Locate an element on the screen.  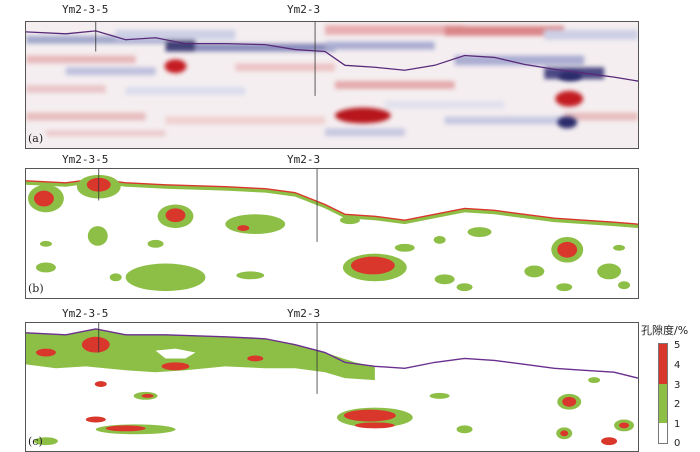
well-label-ym2-3-a: Ym2-3 is located at coordinates (304, 9).